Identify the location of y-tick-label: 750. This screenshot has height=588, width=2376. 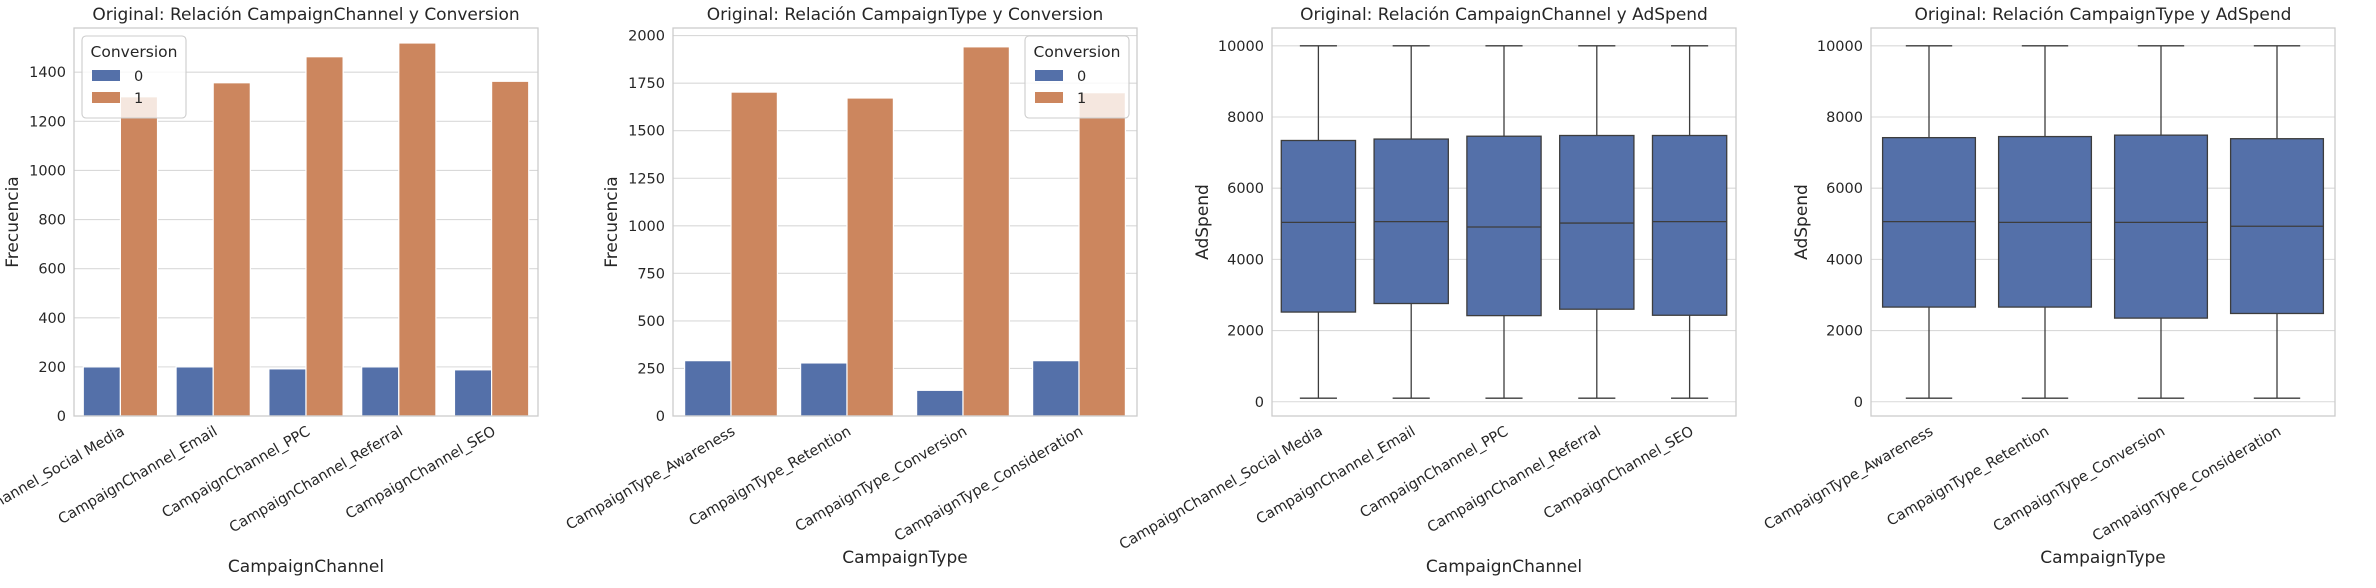
(651, 274).